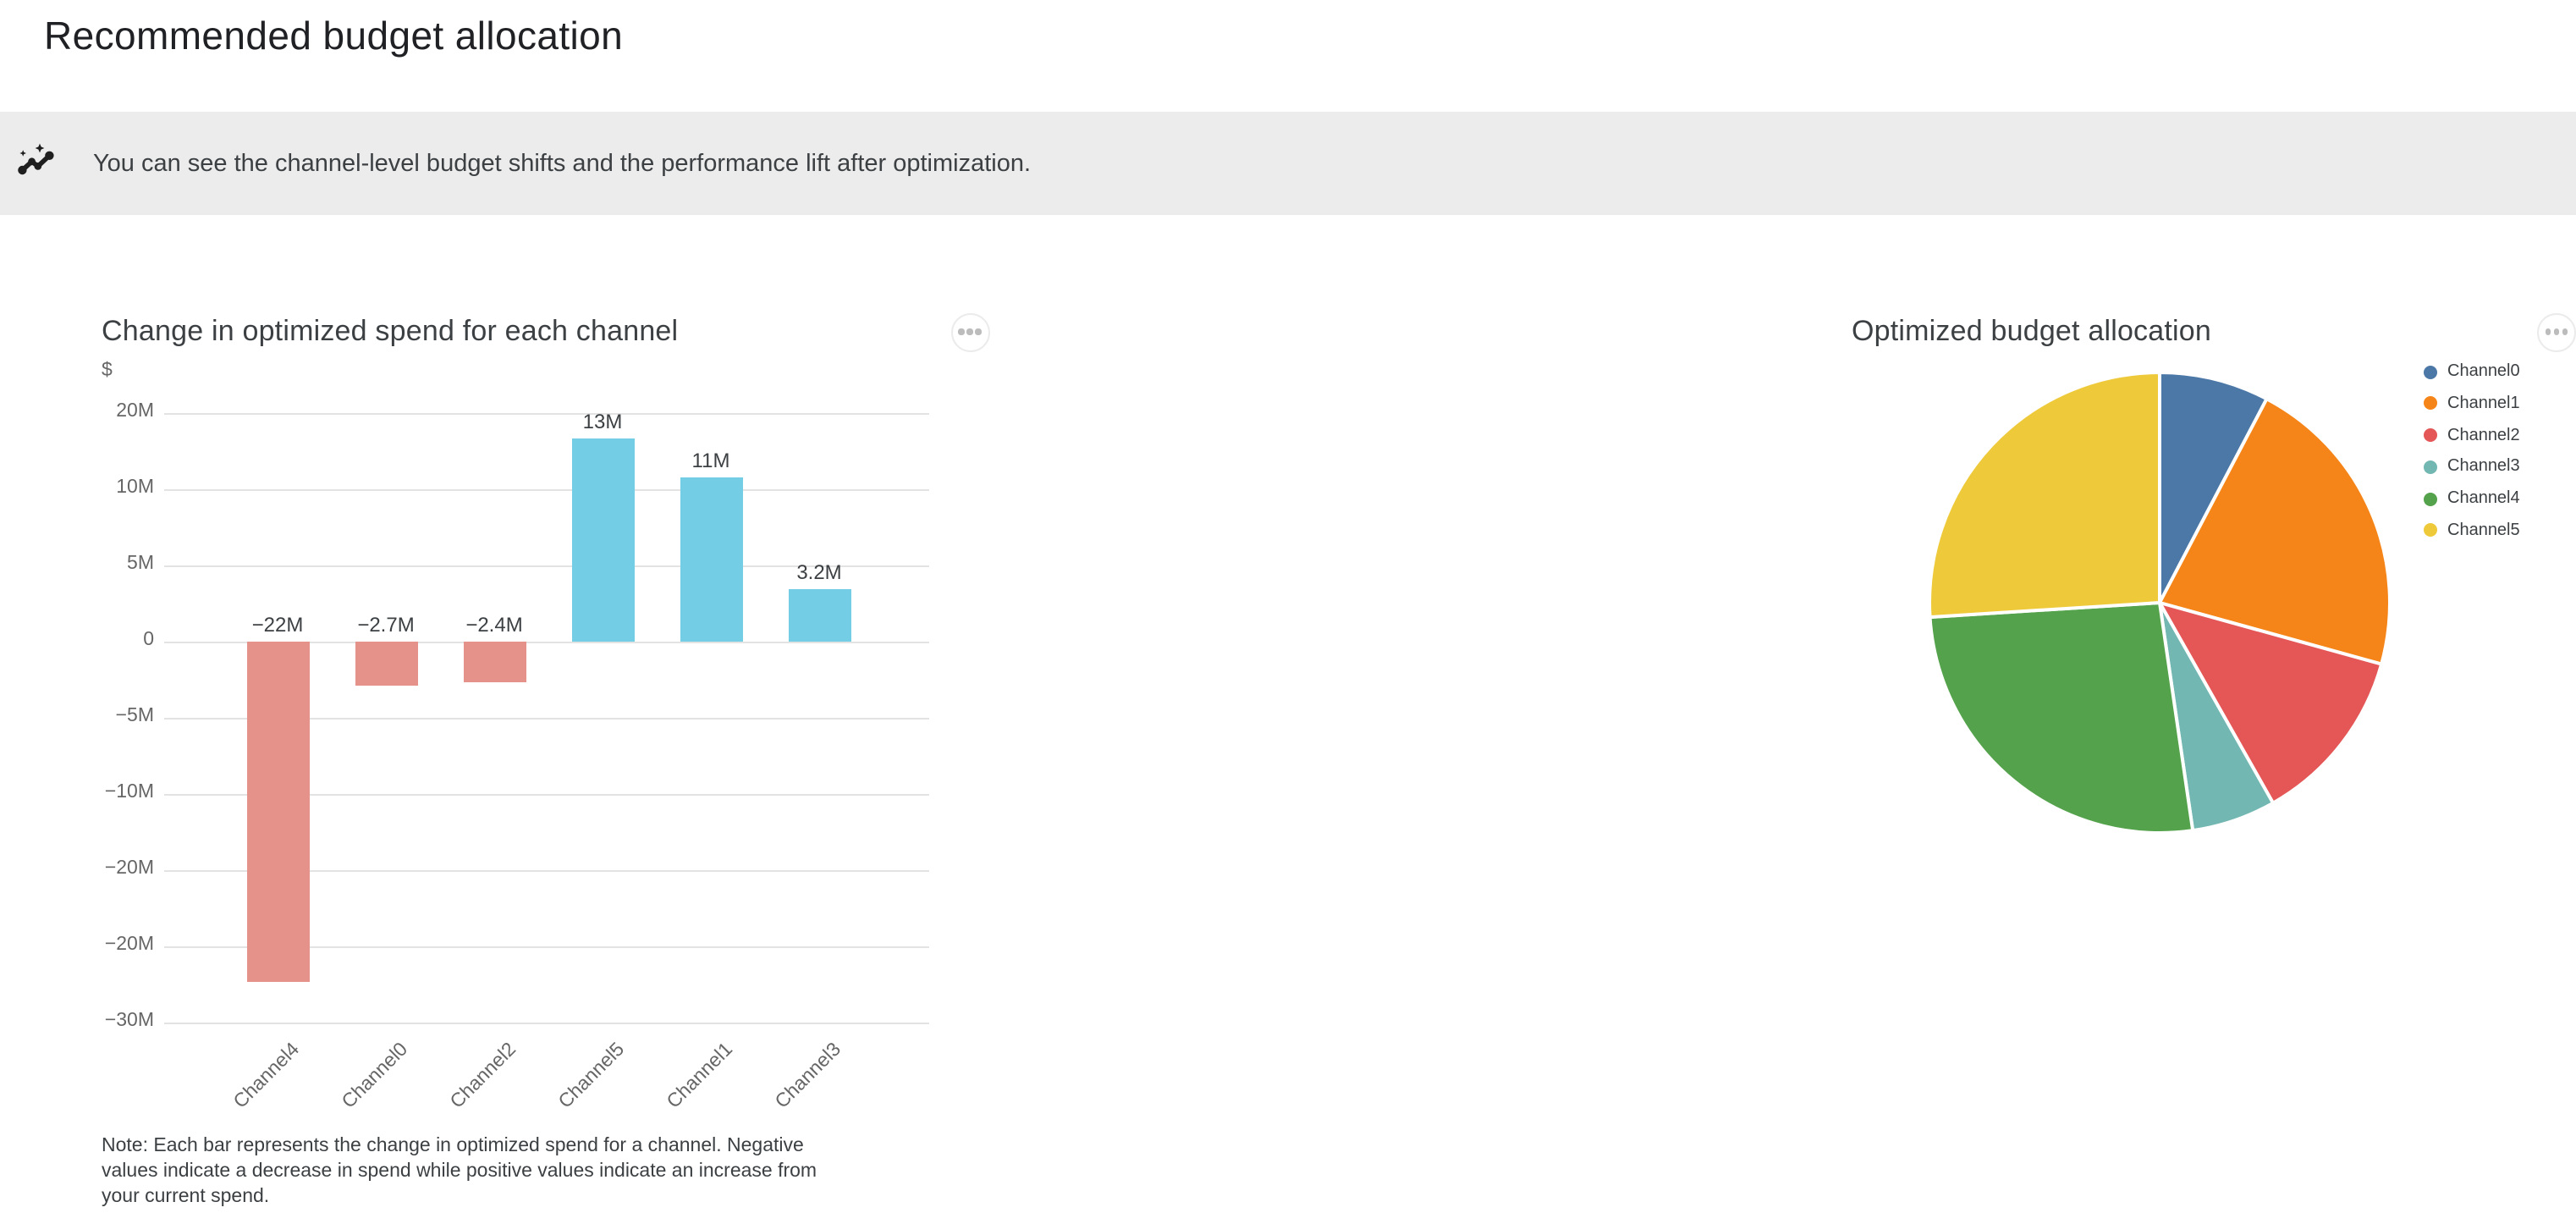  Describe the element at coordinates (134, 716) in the screenshot. I see `y-axis-tick-label: −5M` at that location.